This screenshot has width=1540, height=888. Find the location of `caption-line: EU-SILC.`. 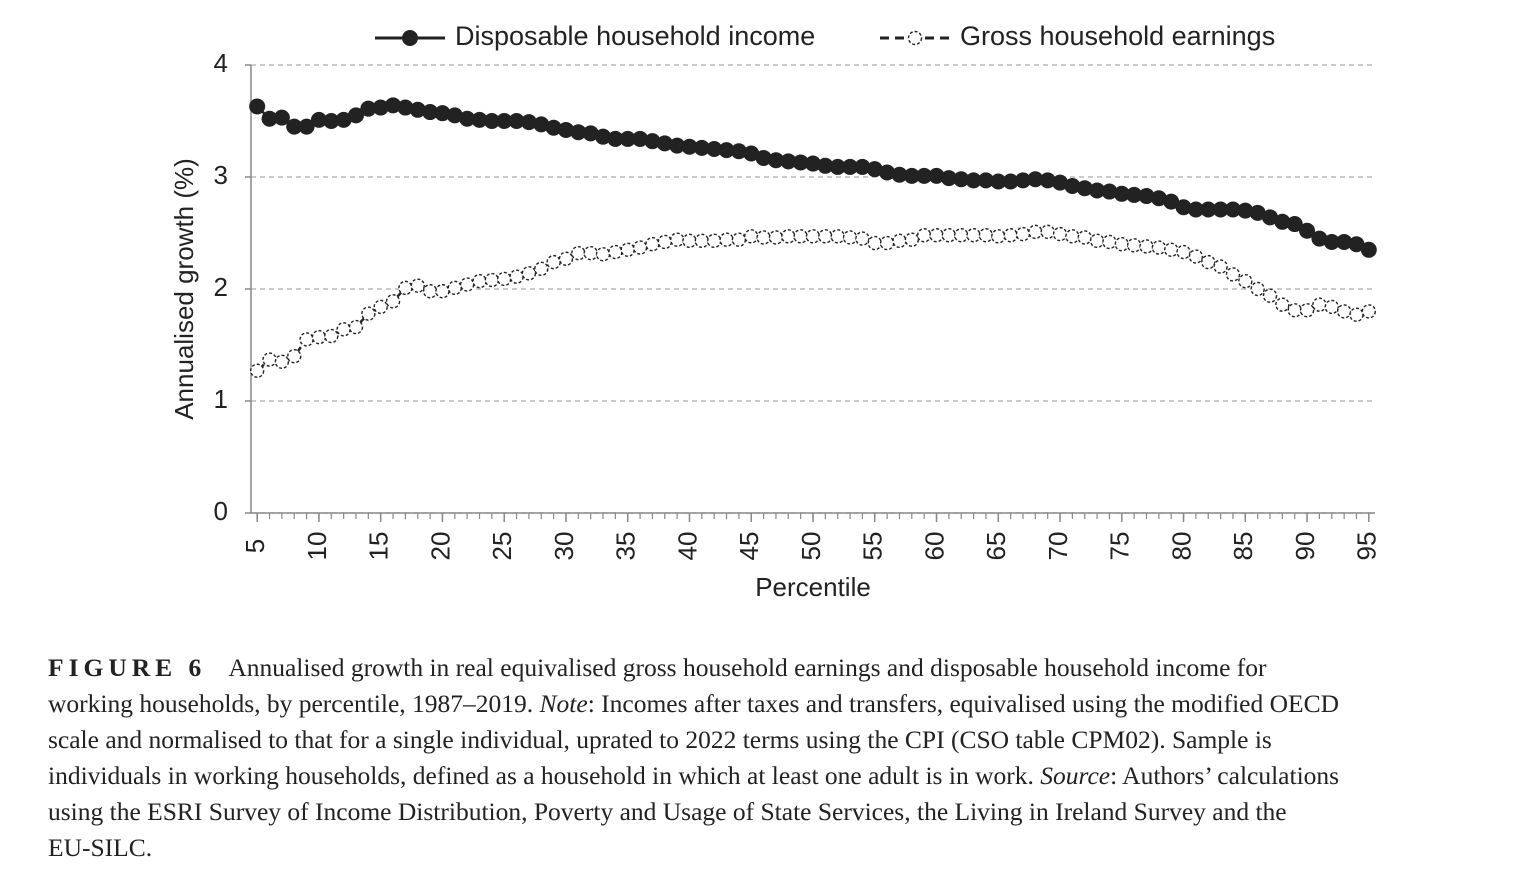

caption-line: EU-SILC. is located at coordinates (788, 848).